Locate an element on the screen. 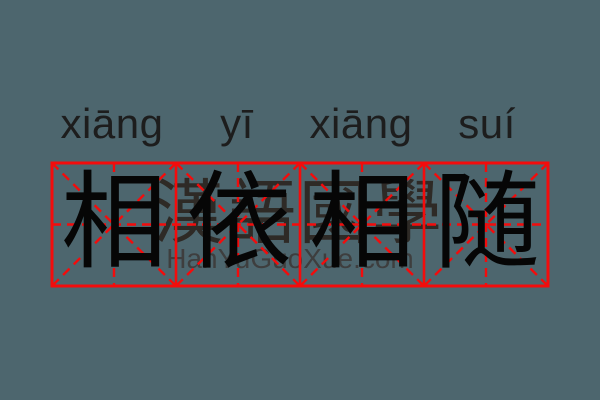 The height and width of the screenshot is (400, 600). watermark-brand-text: 漢語國學 is located at coordinates (299, 213).